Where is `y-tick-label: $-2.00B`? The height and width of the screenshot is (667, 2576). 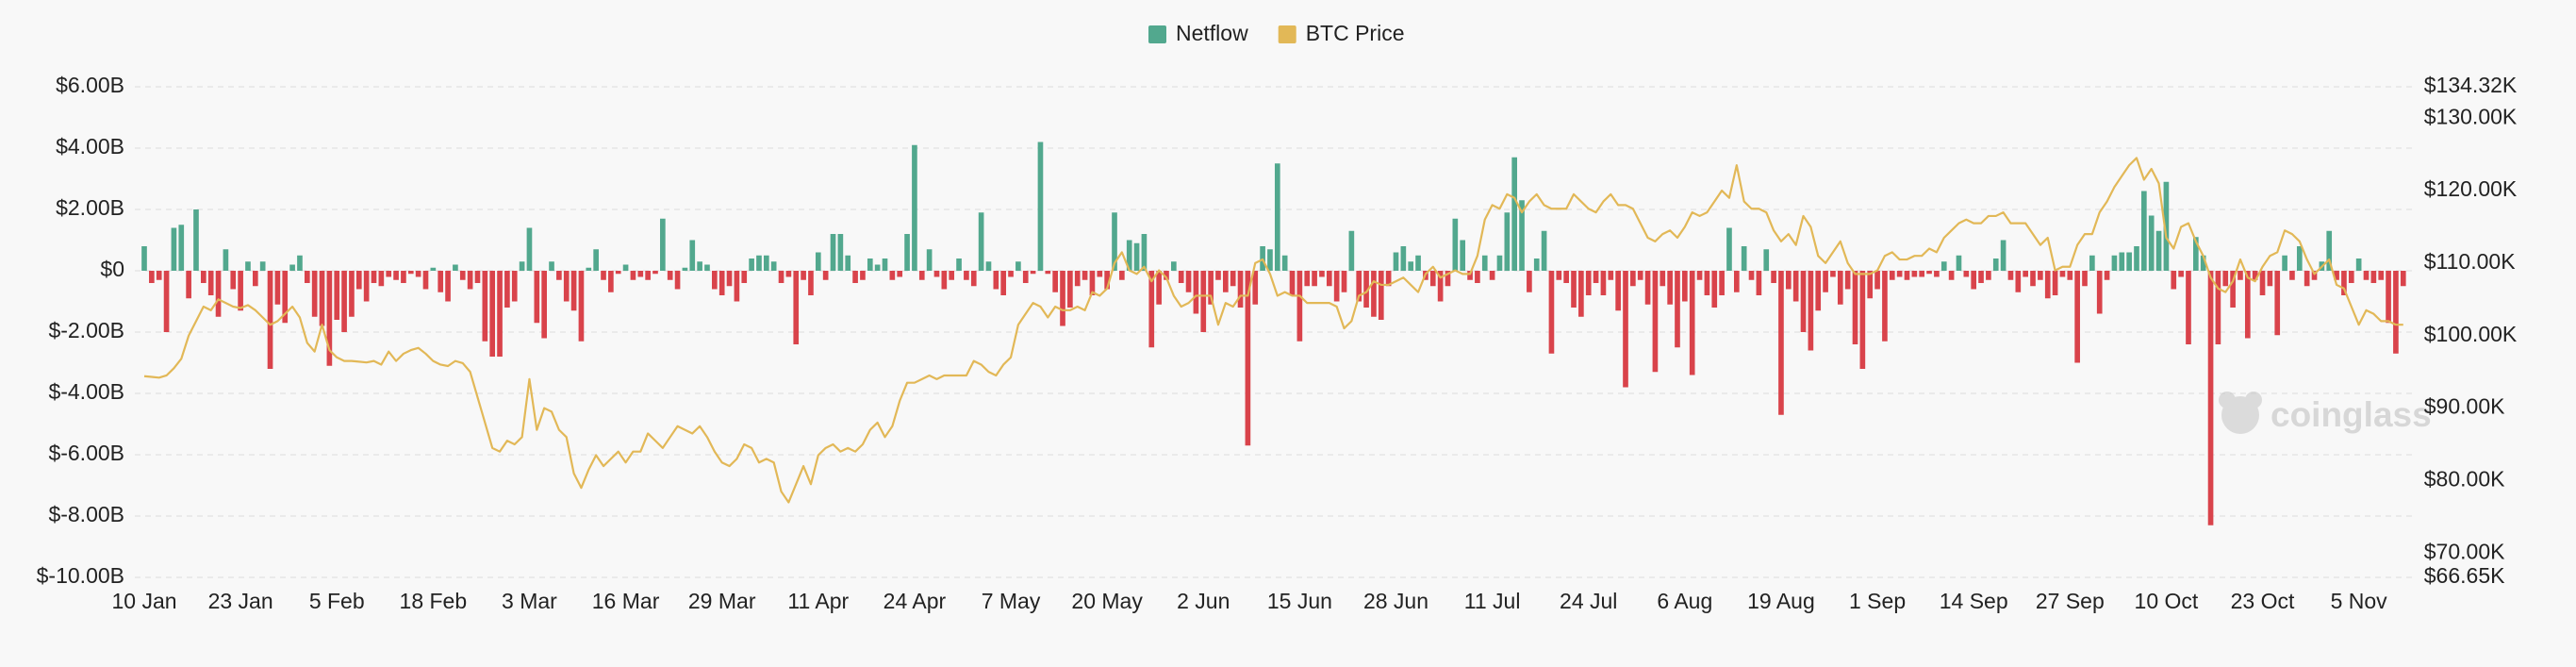
y-tick-label: $-2.00B is located at coordinates (86, 330).